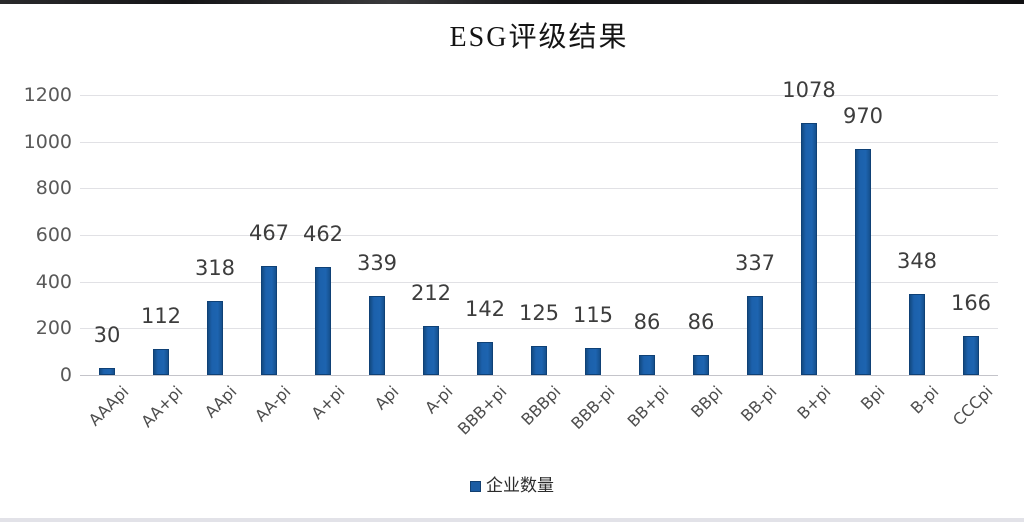  Describe the element at coordinates (475, 486) in the screenshot. I see `legend-swatch` at that location.